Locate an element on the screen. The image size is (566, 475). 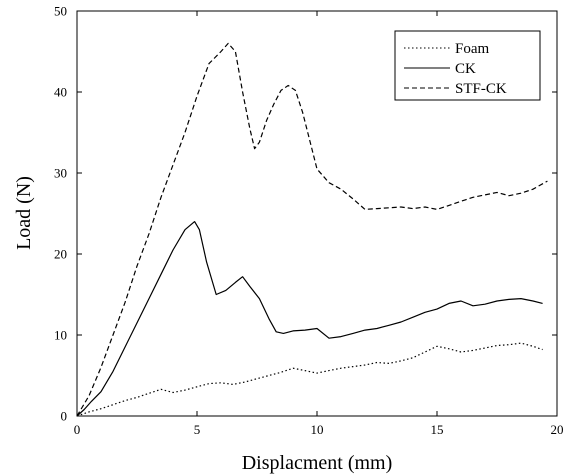
y-tick-label: 0 is located at coordinates (64, 416).